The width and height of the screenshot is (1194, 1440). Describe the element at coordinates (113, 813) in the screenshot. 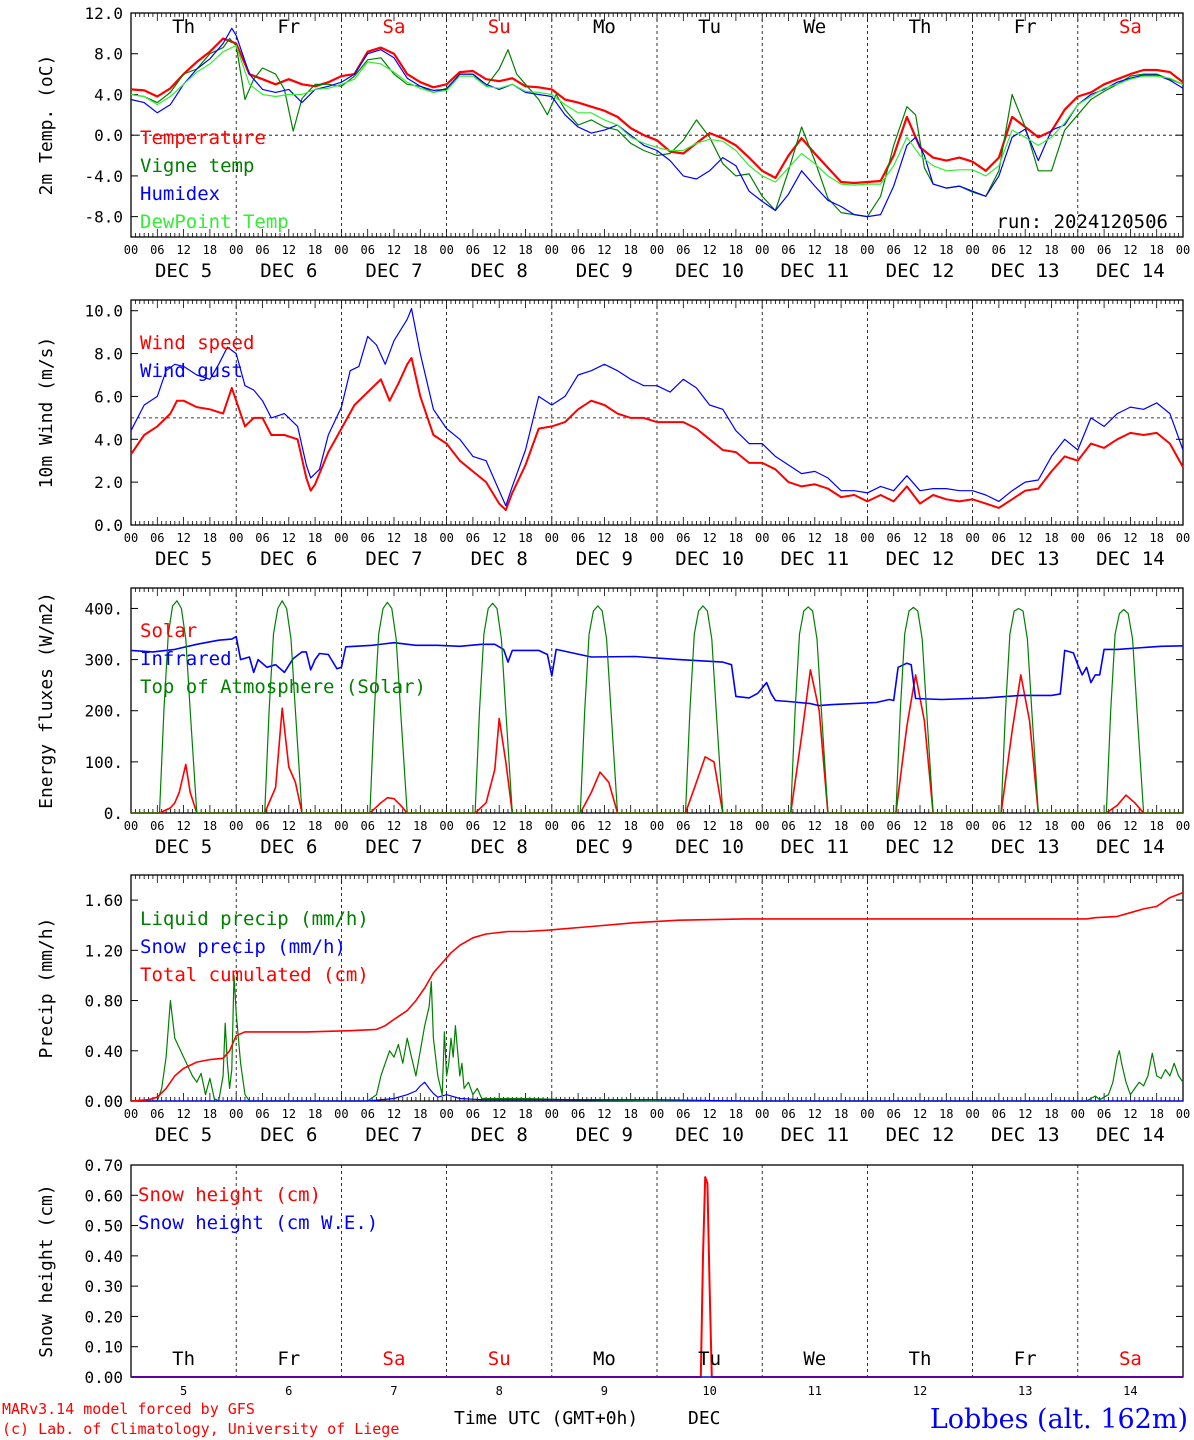

I see `y-tick-label: 0.` at that location.